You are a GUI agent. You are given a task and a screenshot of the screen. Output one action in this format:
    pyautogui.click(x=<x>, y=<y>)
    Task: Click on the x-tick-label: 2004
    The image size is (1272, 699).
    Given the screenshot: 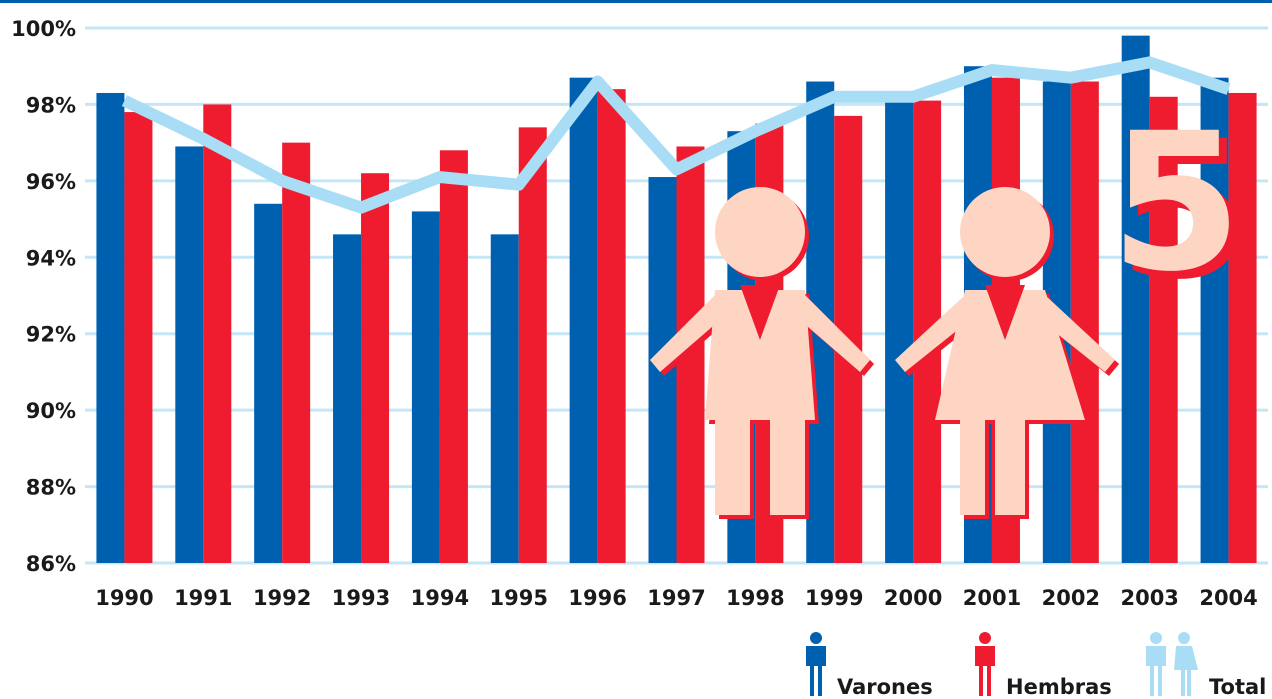 What is the action you would take?
    pyautogui.click(x=1228, y=598)
    